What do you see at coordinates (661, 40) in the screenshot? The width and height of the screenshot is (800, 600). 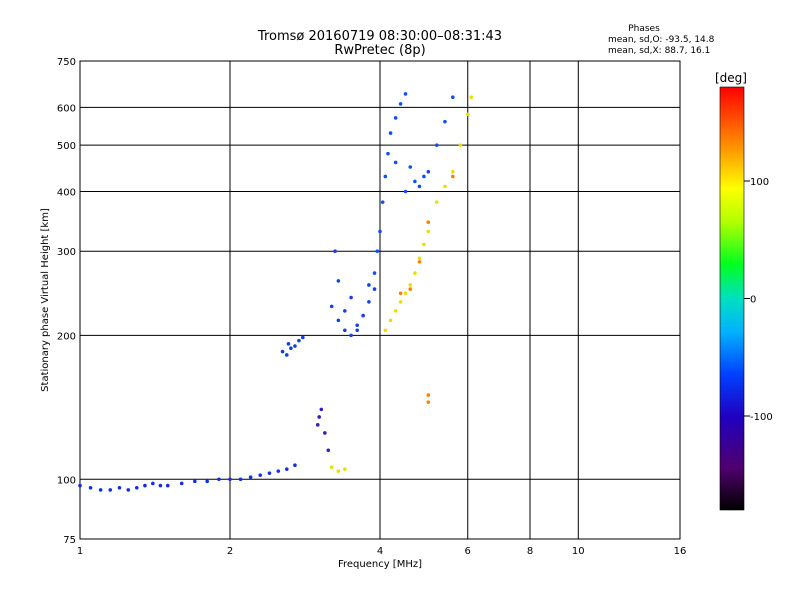 I see `phases-o-mode: mean, sd,O: -93.5, 14.8` at bounding box center [661, 40].